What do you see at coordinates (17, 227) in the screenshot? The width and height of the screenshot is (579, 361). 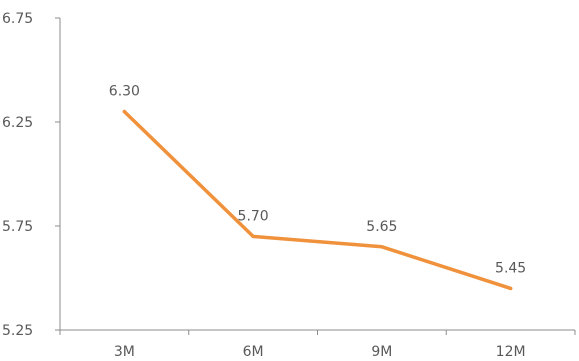 I see `y-tick-label: 5.75` at bounding box center [17, 227].